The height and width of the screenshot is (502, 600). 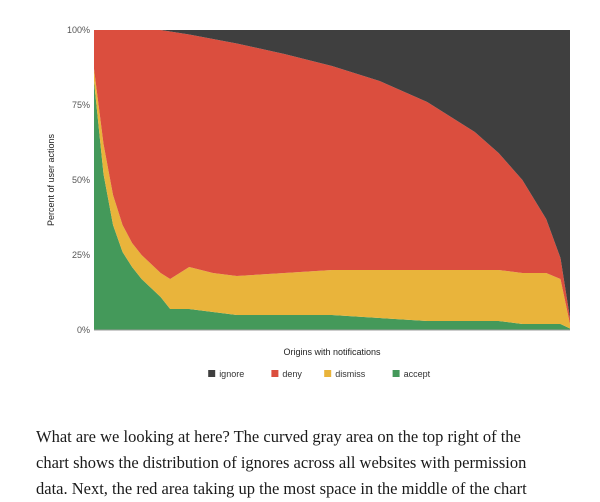 I want to click on y-axis-ticks: 0% 25% 50% 75% 100%, so click(x=78, y=180).